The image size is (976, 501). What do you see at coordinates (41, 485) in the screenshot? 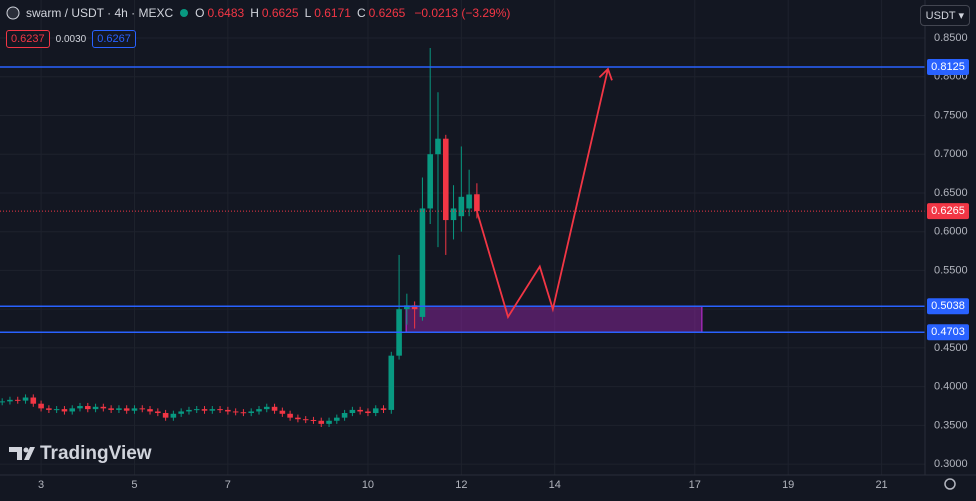
I see `x-tick-label: 3` at bounding box center [41, 485].